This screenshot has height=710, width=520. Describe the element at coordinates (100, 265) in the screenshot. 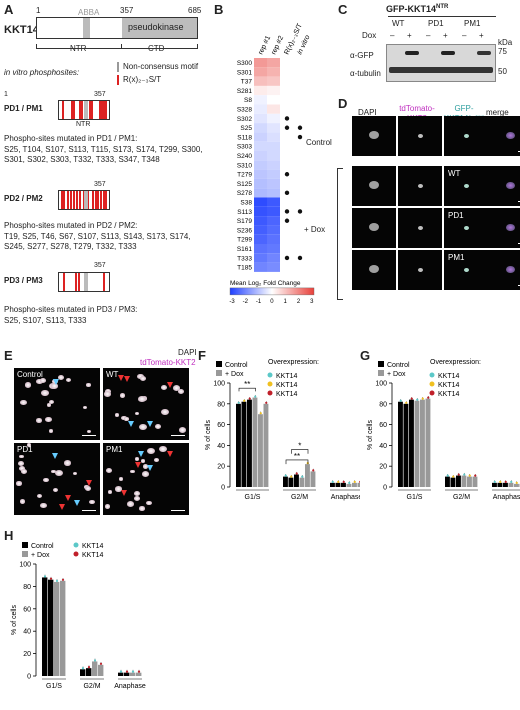

I see `pm3-end-pos: 357` at that location.